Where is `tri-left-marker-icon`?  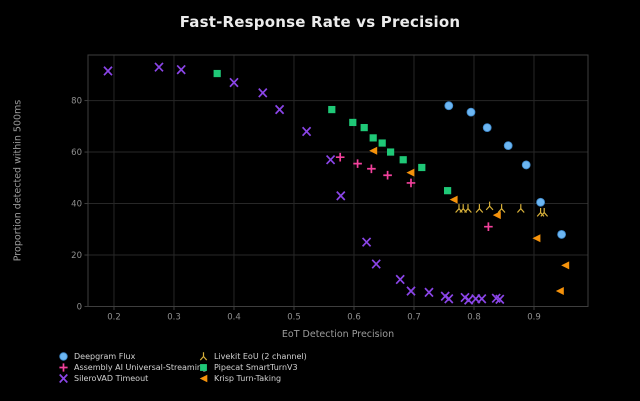 tri-left-marker-icon is located at coordinates (203, 378).